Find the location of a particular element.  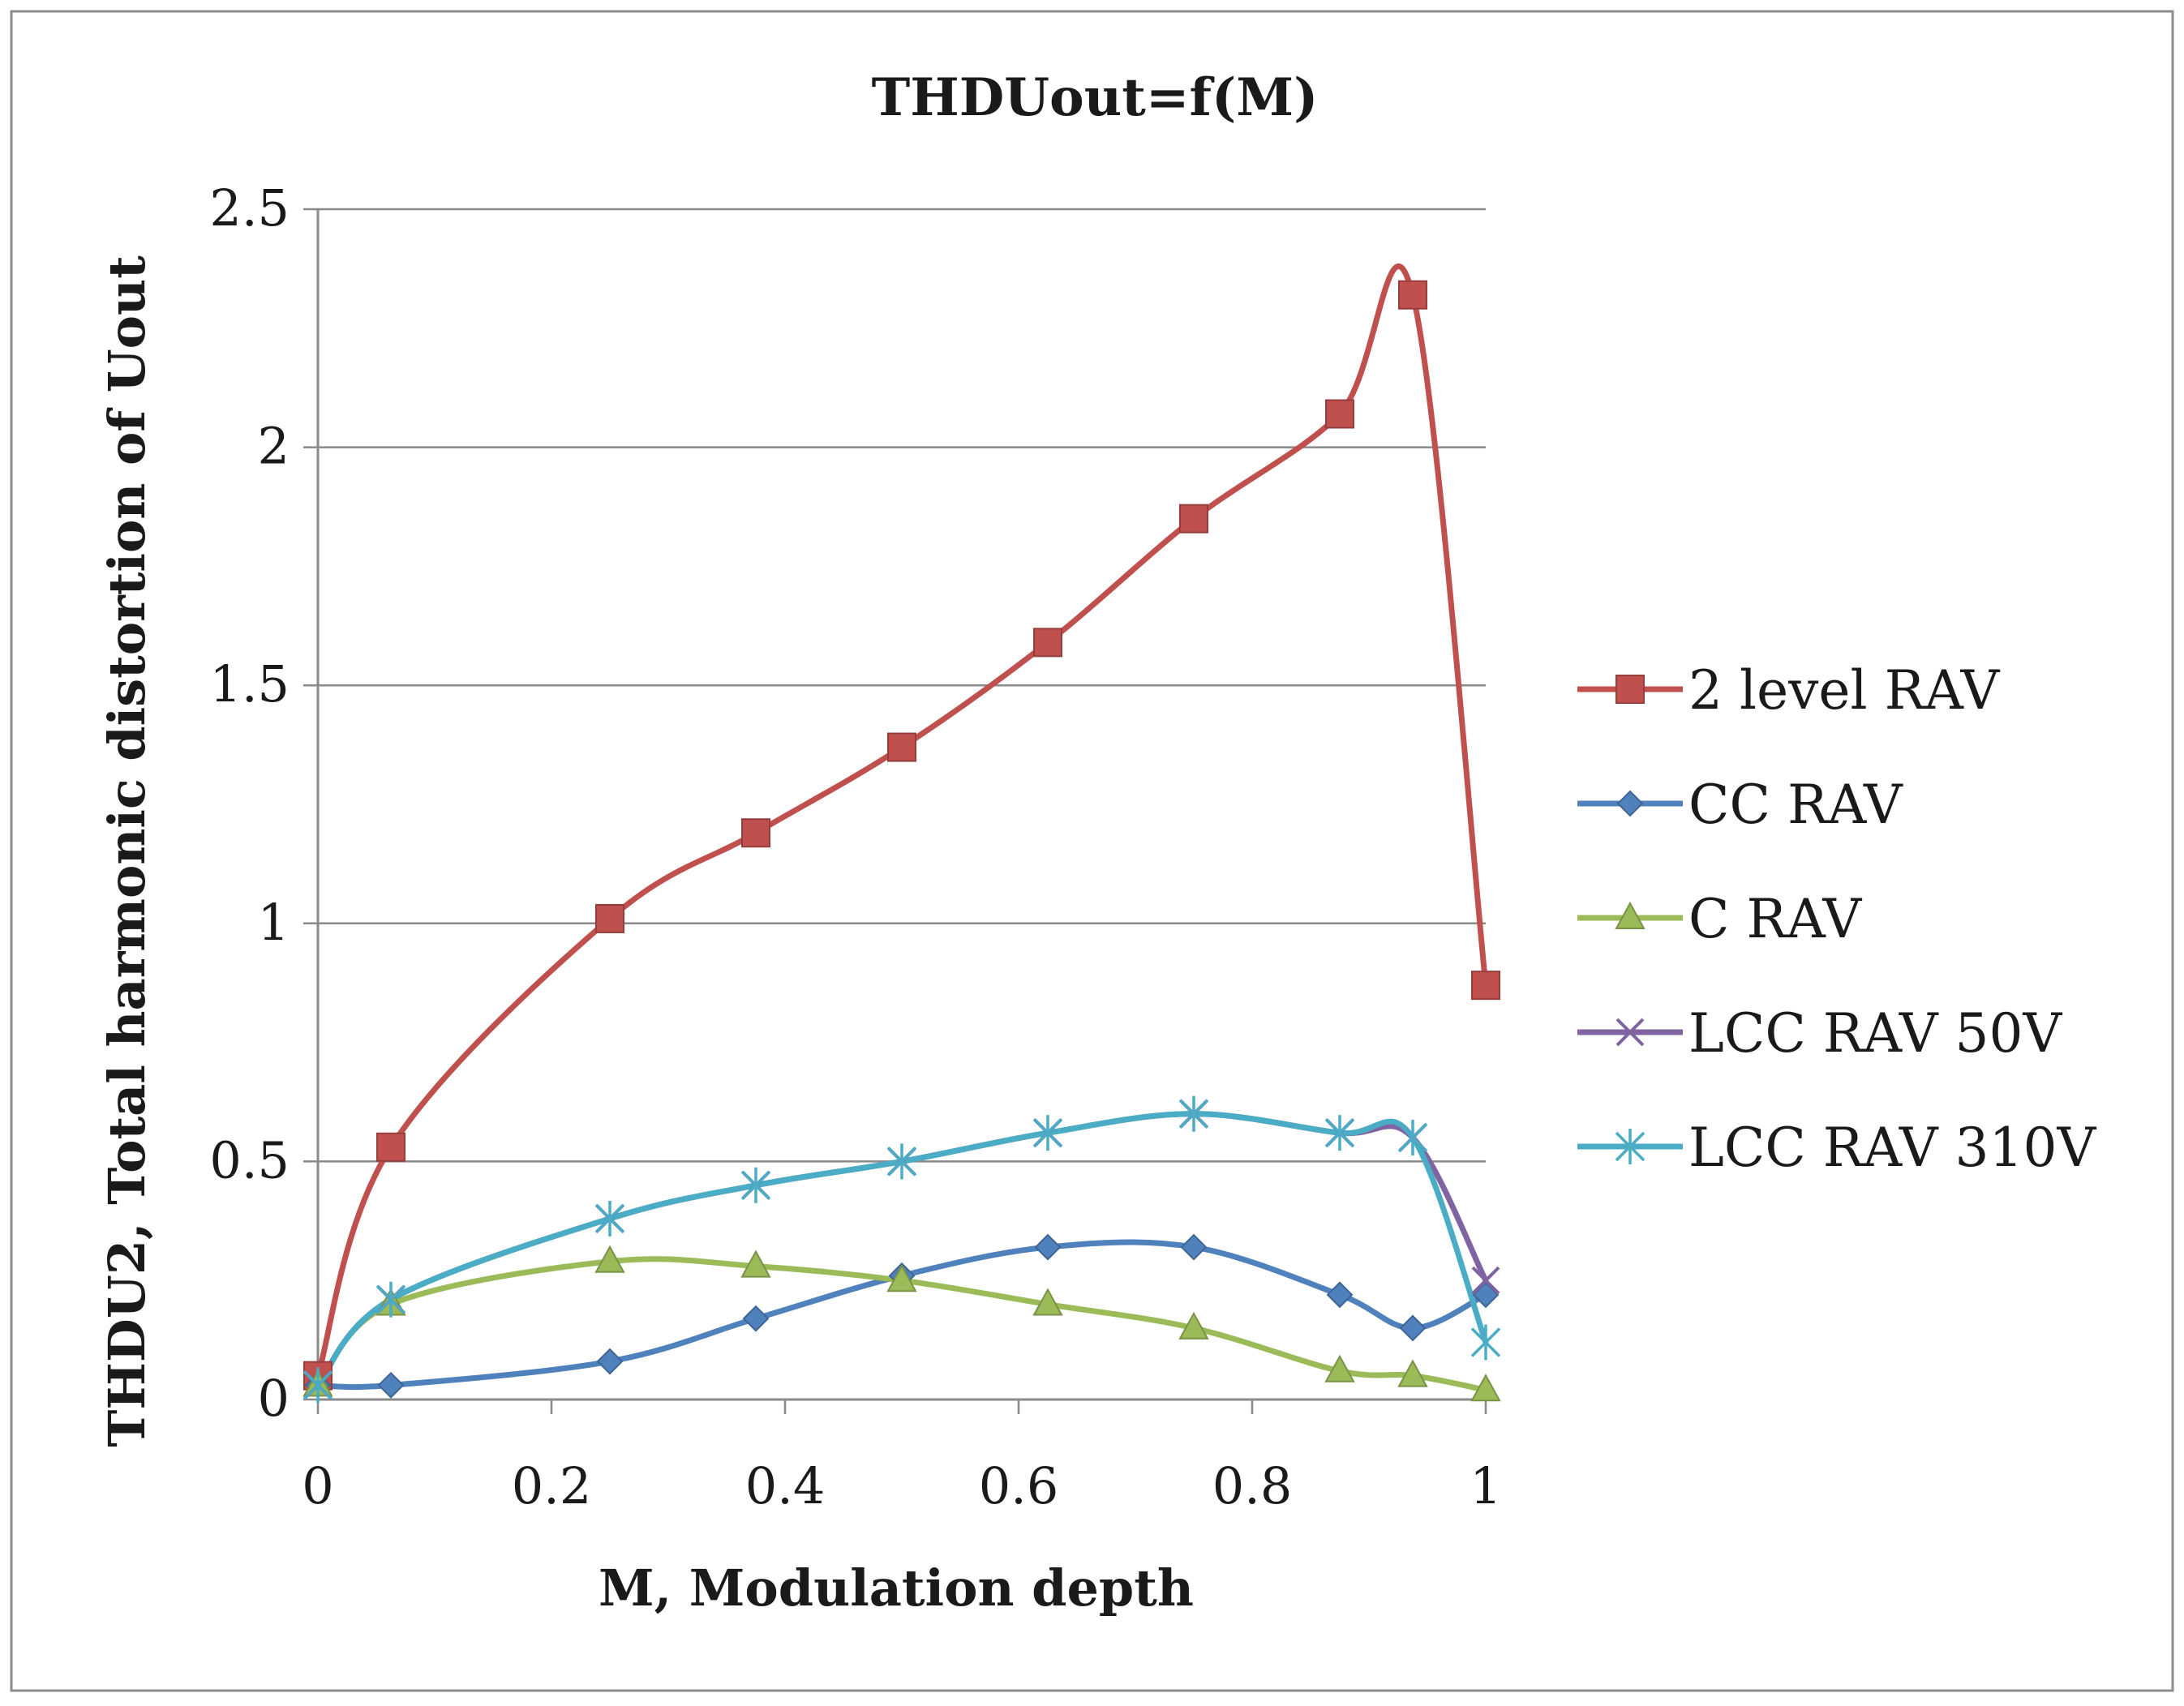

x-tick-label: 0 is located at coordinates (317, 1485).